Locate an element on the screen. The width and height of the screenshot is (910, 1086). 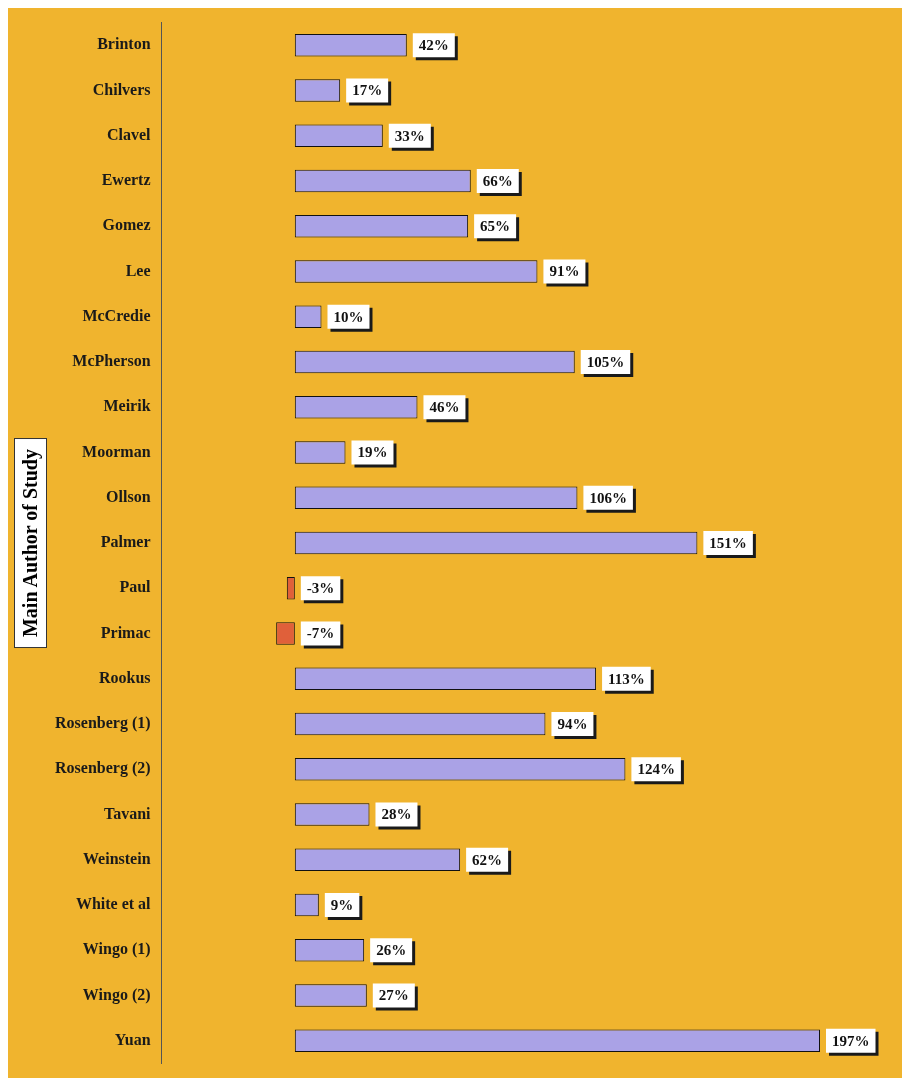
y-tick-label: Ollson is located at coordinates (128, 496).